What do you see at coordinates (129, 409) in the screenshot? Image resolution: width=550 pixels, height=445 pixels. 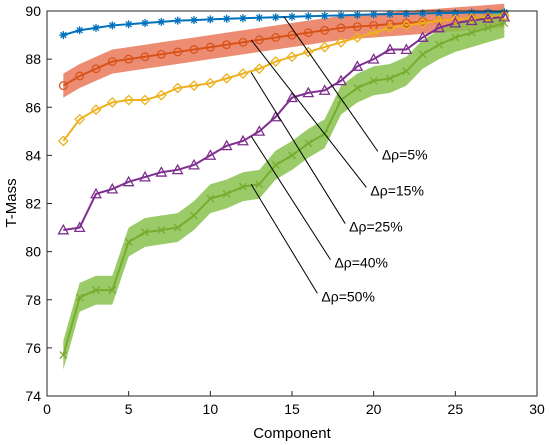 I see `x-tick-label: 5` at bounding box center [129, 409].